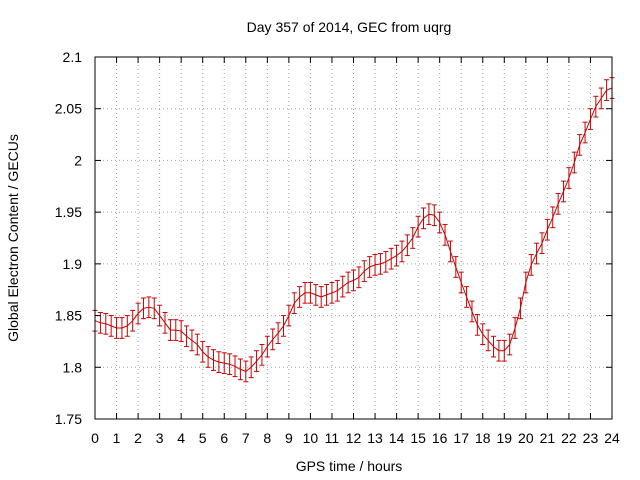 The height and width of the screenshot is (480, 640). I want to click on x-tick-label: 2, so click(138, 438).